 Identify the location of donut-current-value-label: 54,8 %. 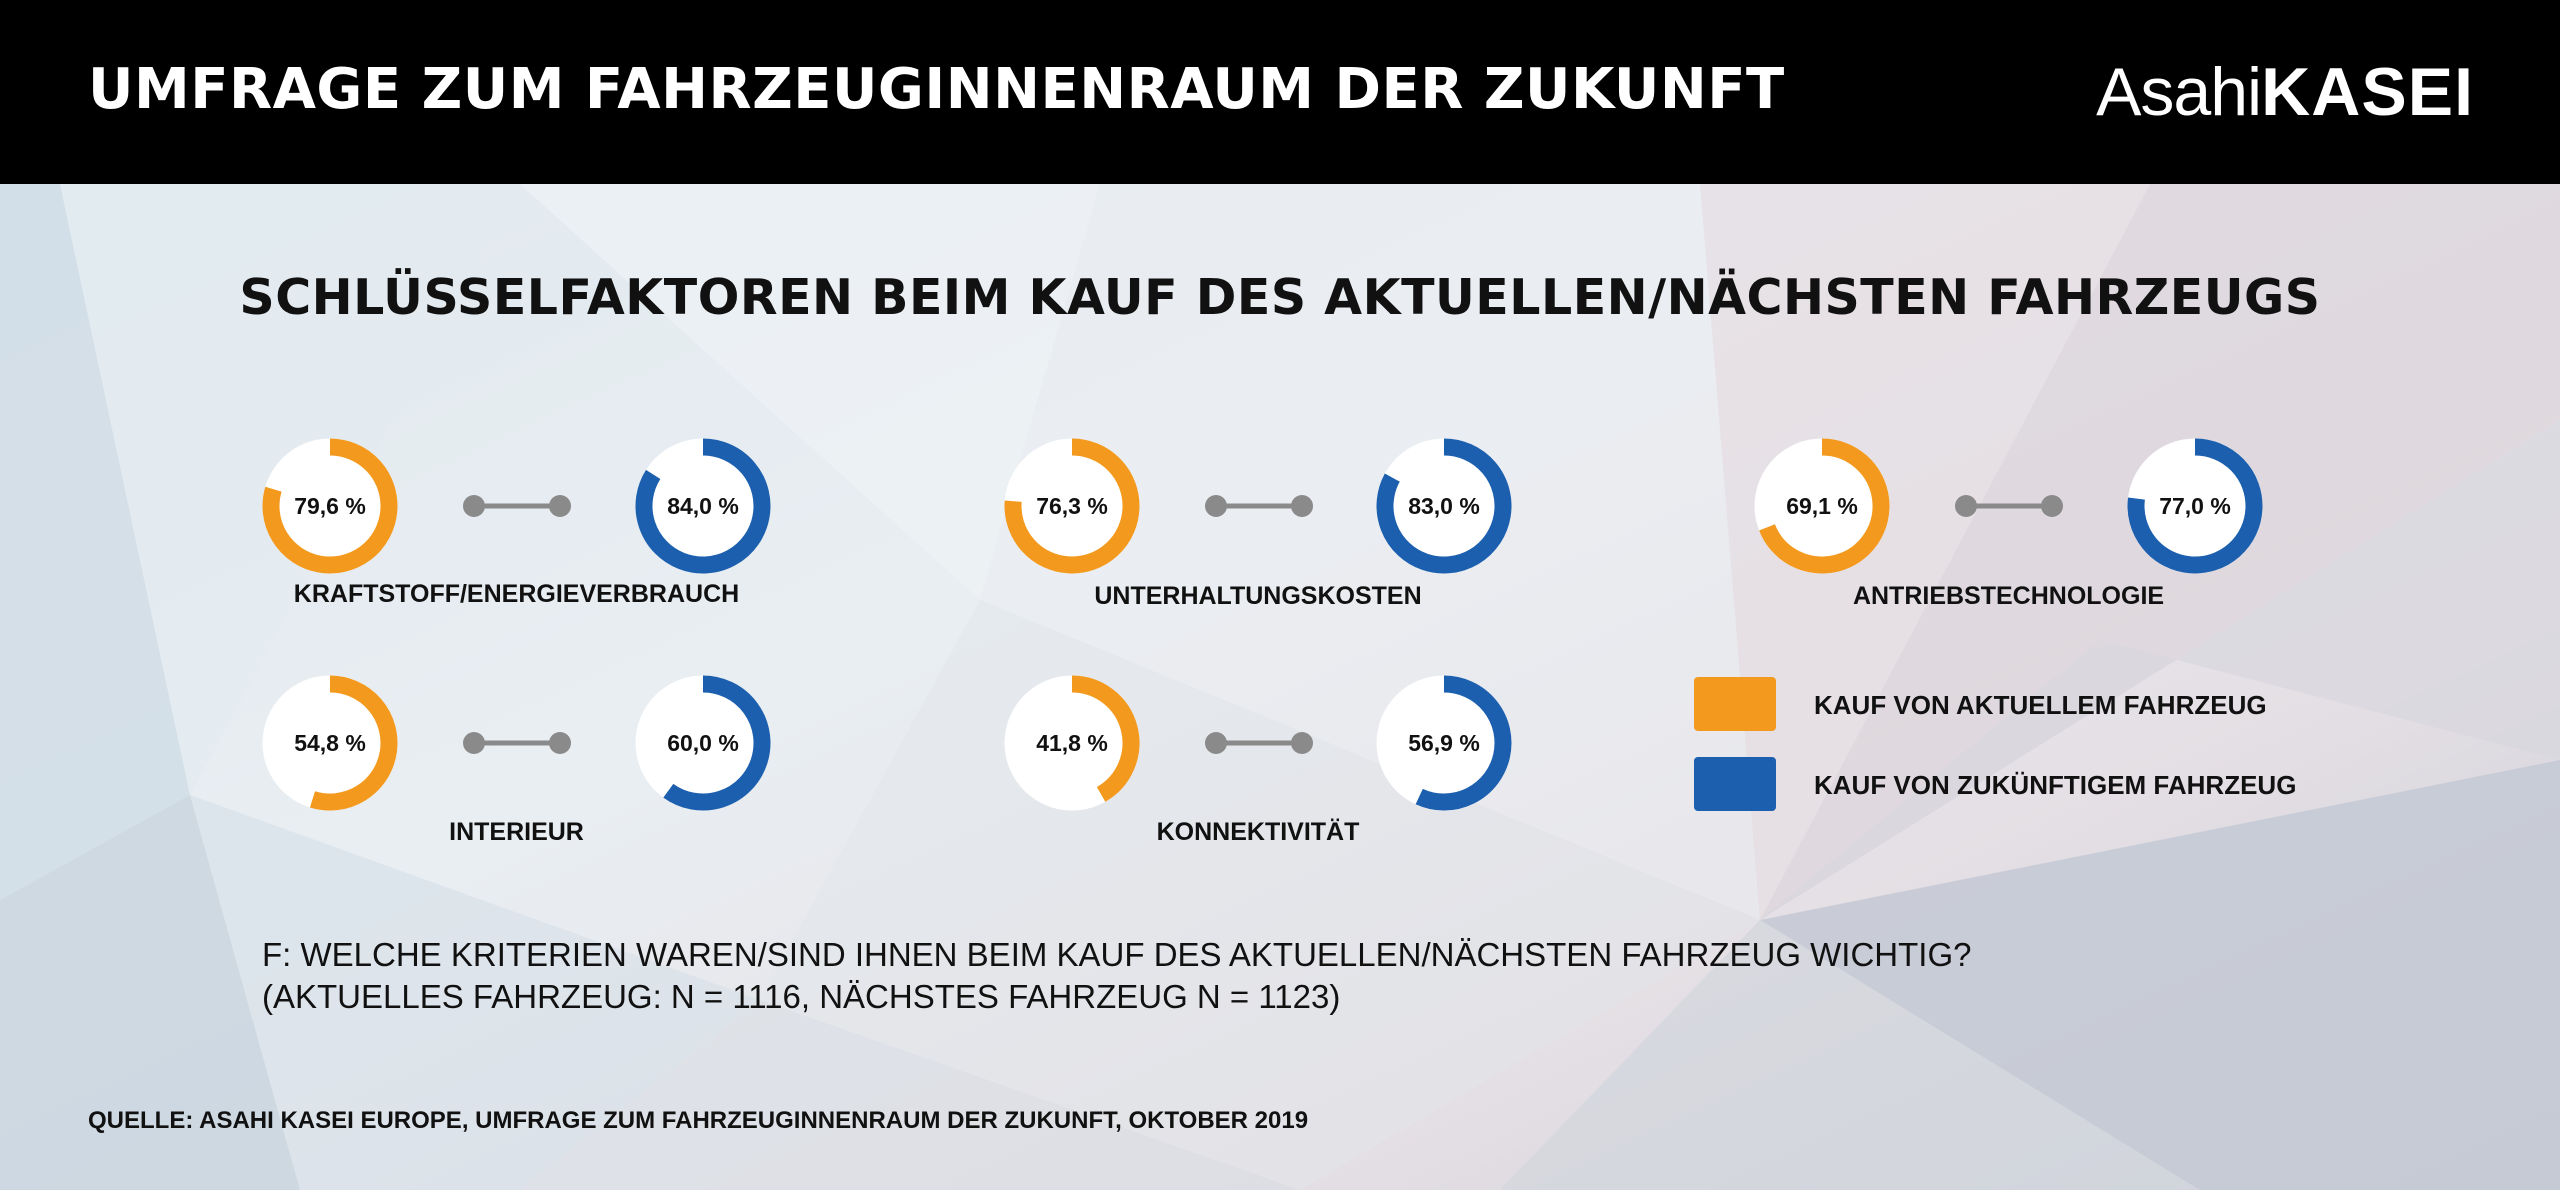
(330, 743).